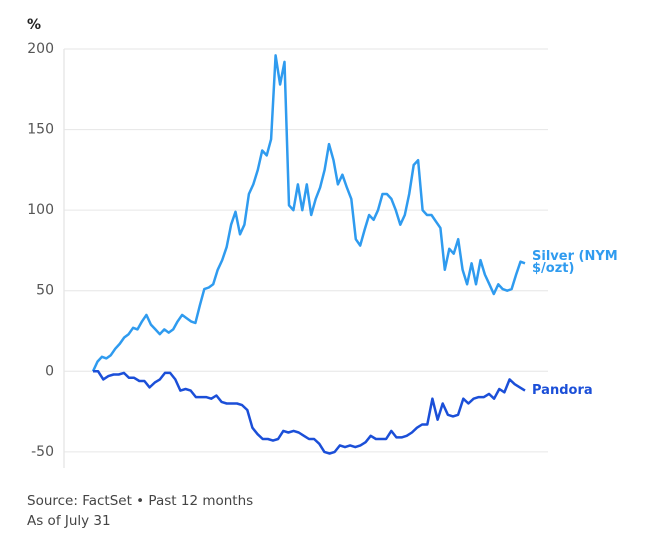 This screenshot has height=551, width=645. Describe the element at coordinates (40, 130) in the screenshot. I see `y-tick-label: 150` at that location.